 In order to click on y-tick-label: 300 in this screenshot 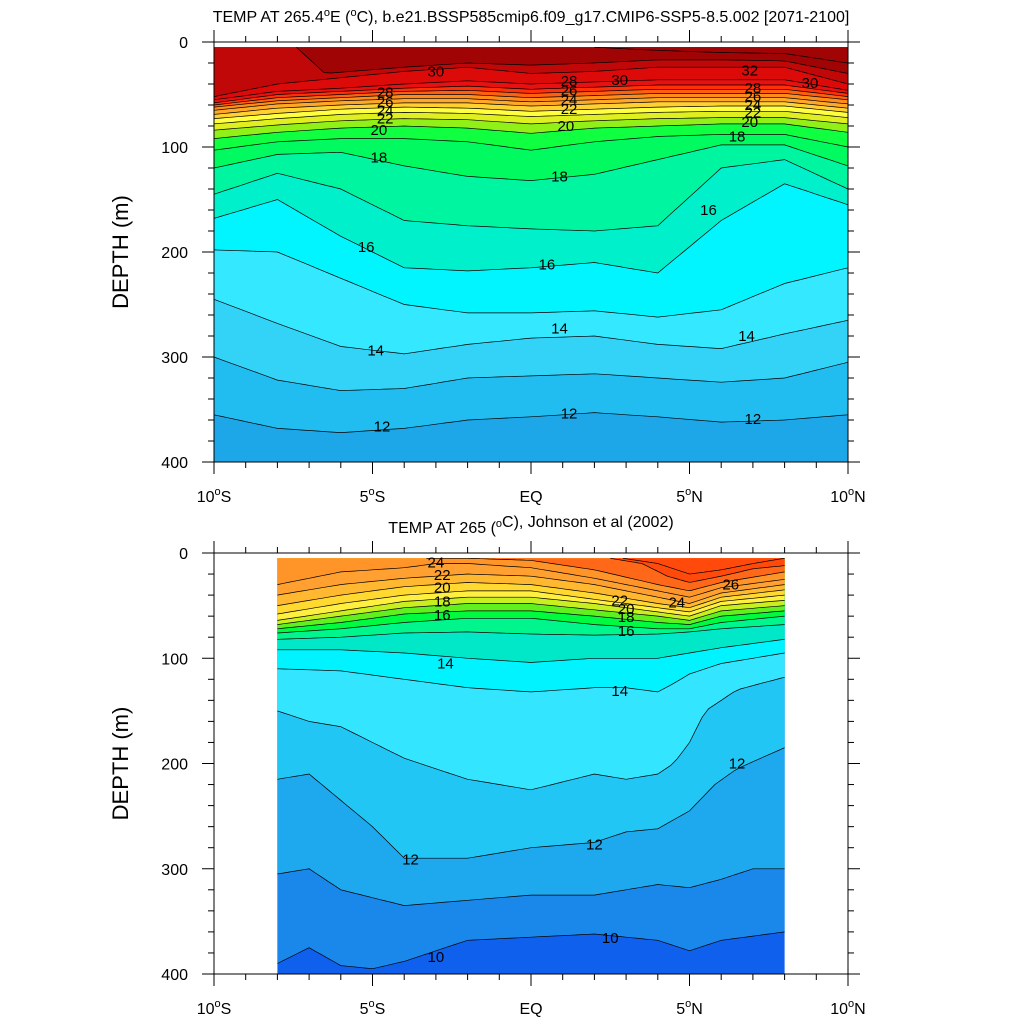, I will do `click(174, 870)`.